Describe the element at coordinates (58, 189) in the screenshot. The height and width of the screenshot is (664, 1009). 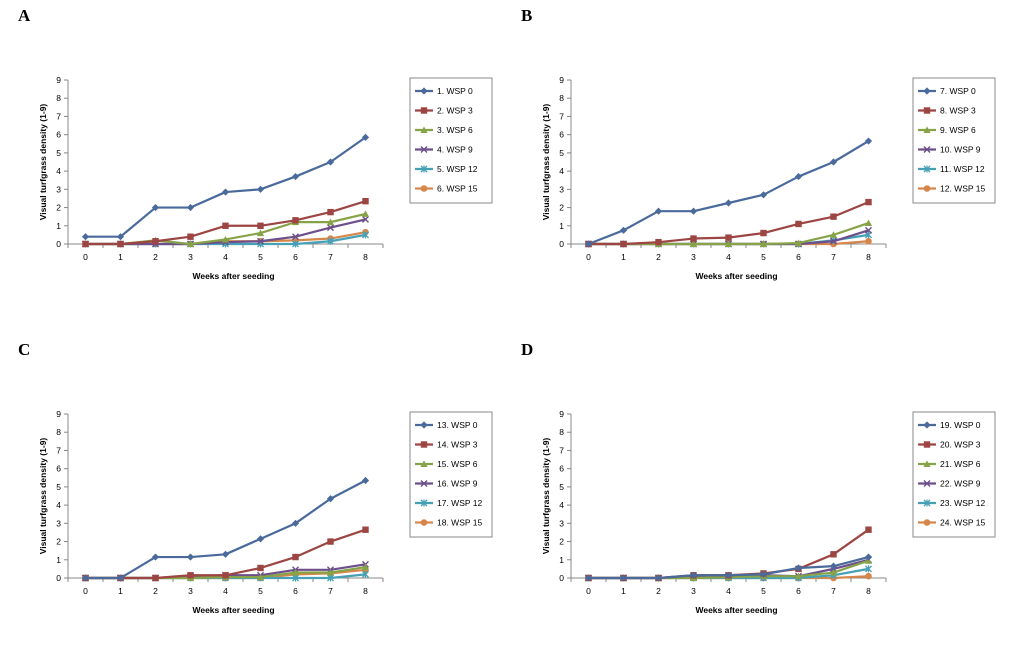
I see `y-tick-label: 3` at that location.